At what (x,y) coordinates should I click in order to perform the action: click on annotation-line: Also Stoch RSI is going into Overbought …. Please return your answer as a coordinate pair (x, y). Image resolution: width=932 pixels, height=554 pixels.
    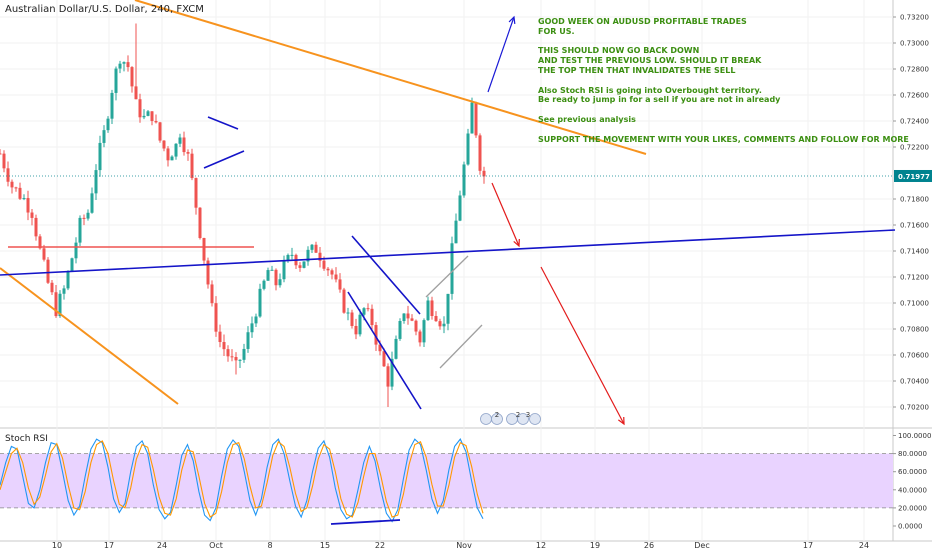
    Looking at the image, I should click on (650, 90).